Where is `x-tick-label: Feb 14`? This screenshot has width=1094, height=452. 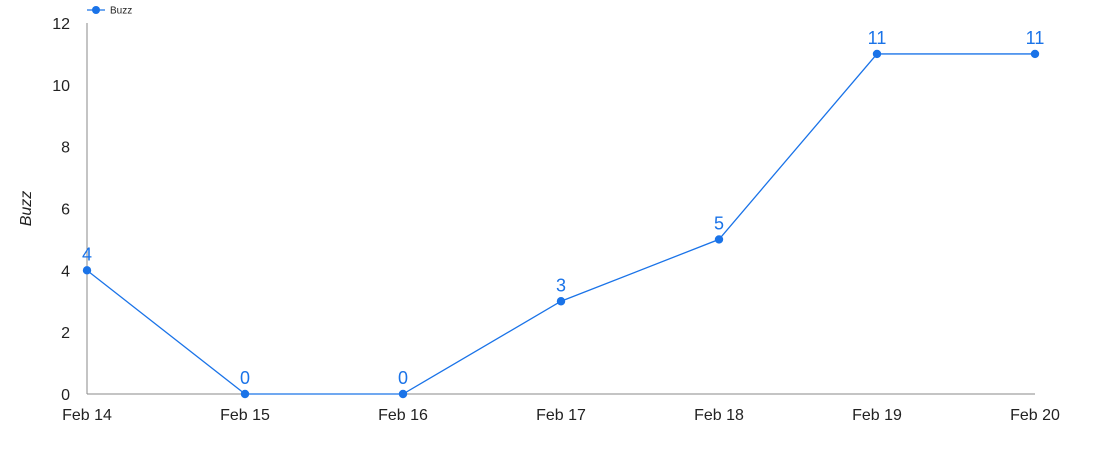
x-tick-label: Feb 14 is located at coordinates (87, 415).